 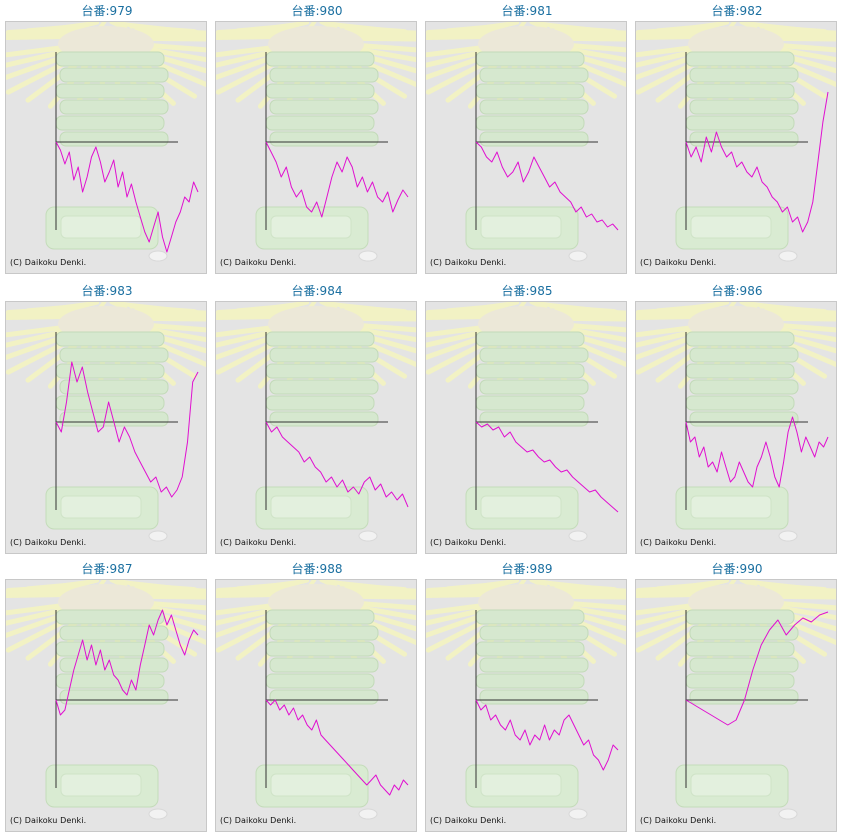 I want to click on chart-panel: 台番:986 (C) Daikoku Denki., so click(x=736, y=420).